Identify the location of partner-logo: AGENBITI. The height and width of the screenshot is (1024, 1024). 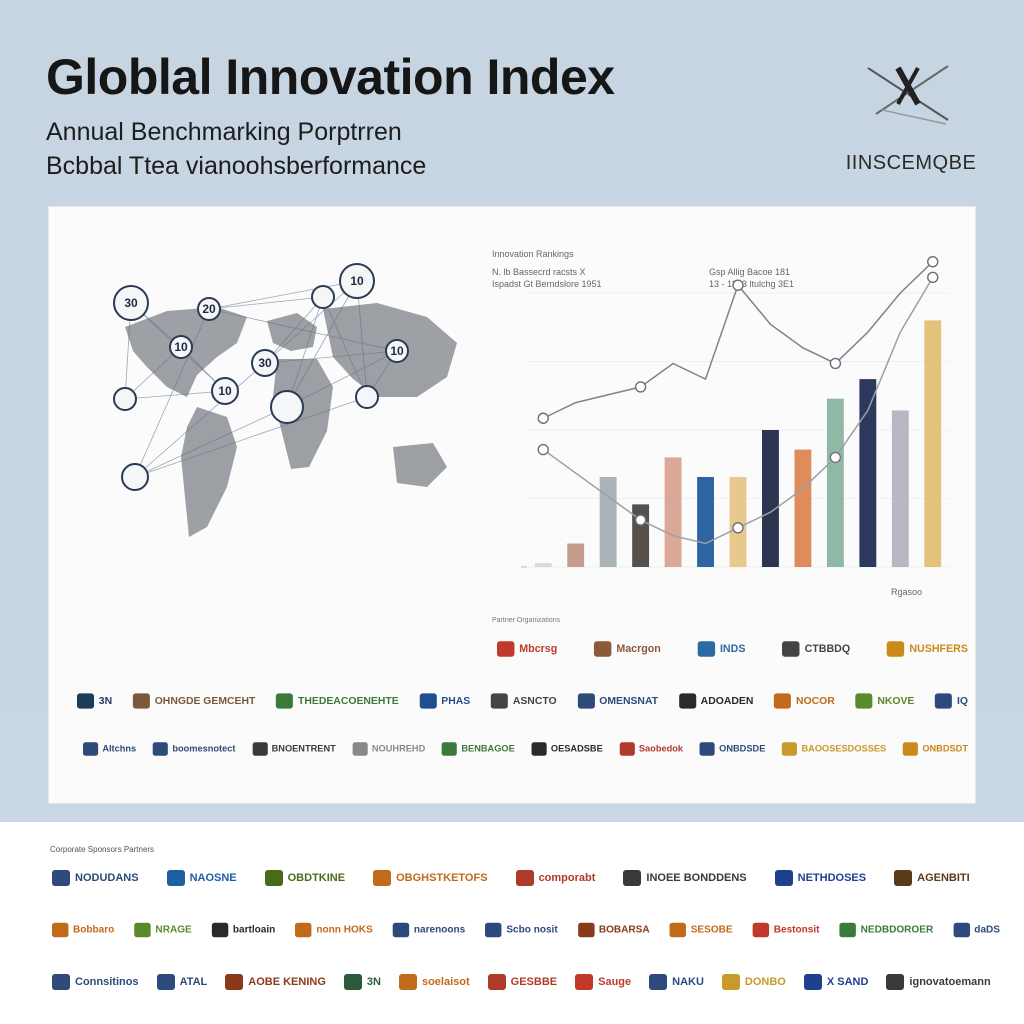
(932, 878).